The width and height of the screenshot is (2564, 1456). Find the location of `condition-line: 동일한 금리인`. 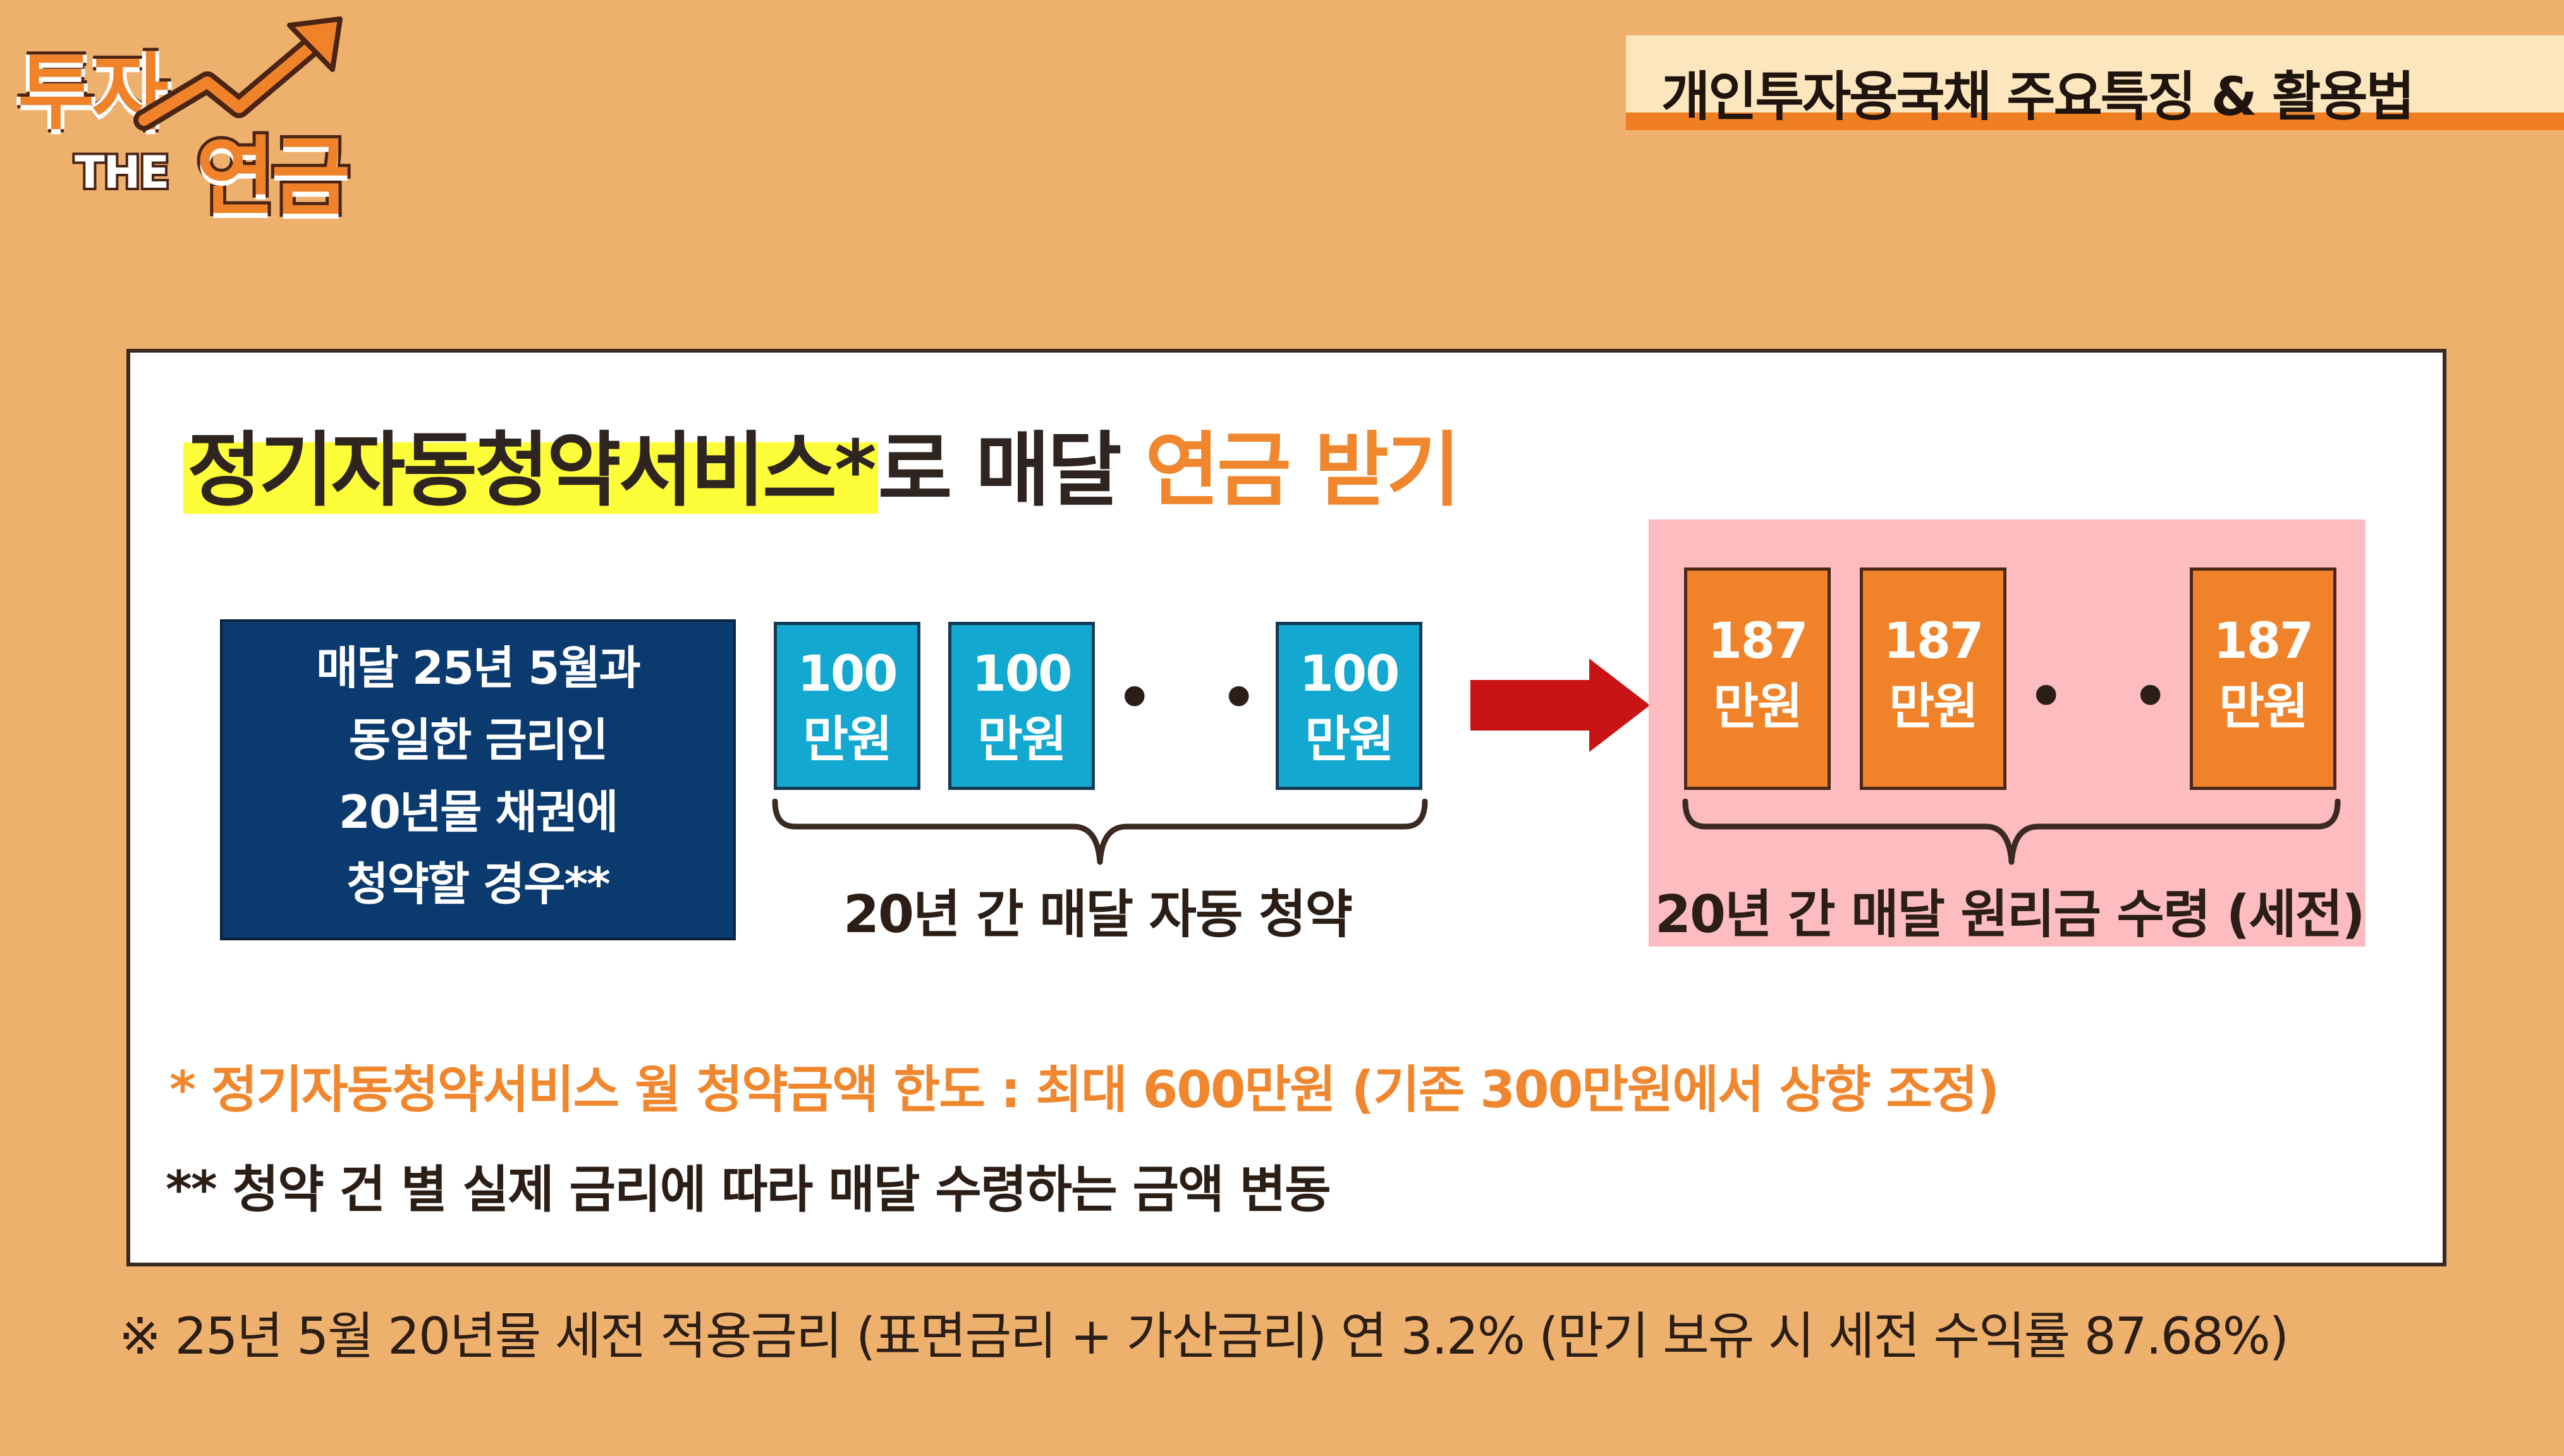

condition-line: 동일한 금리인 is located at coordinates (478, 740).